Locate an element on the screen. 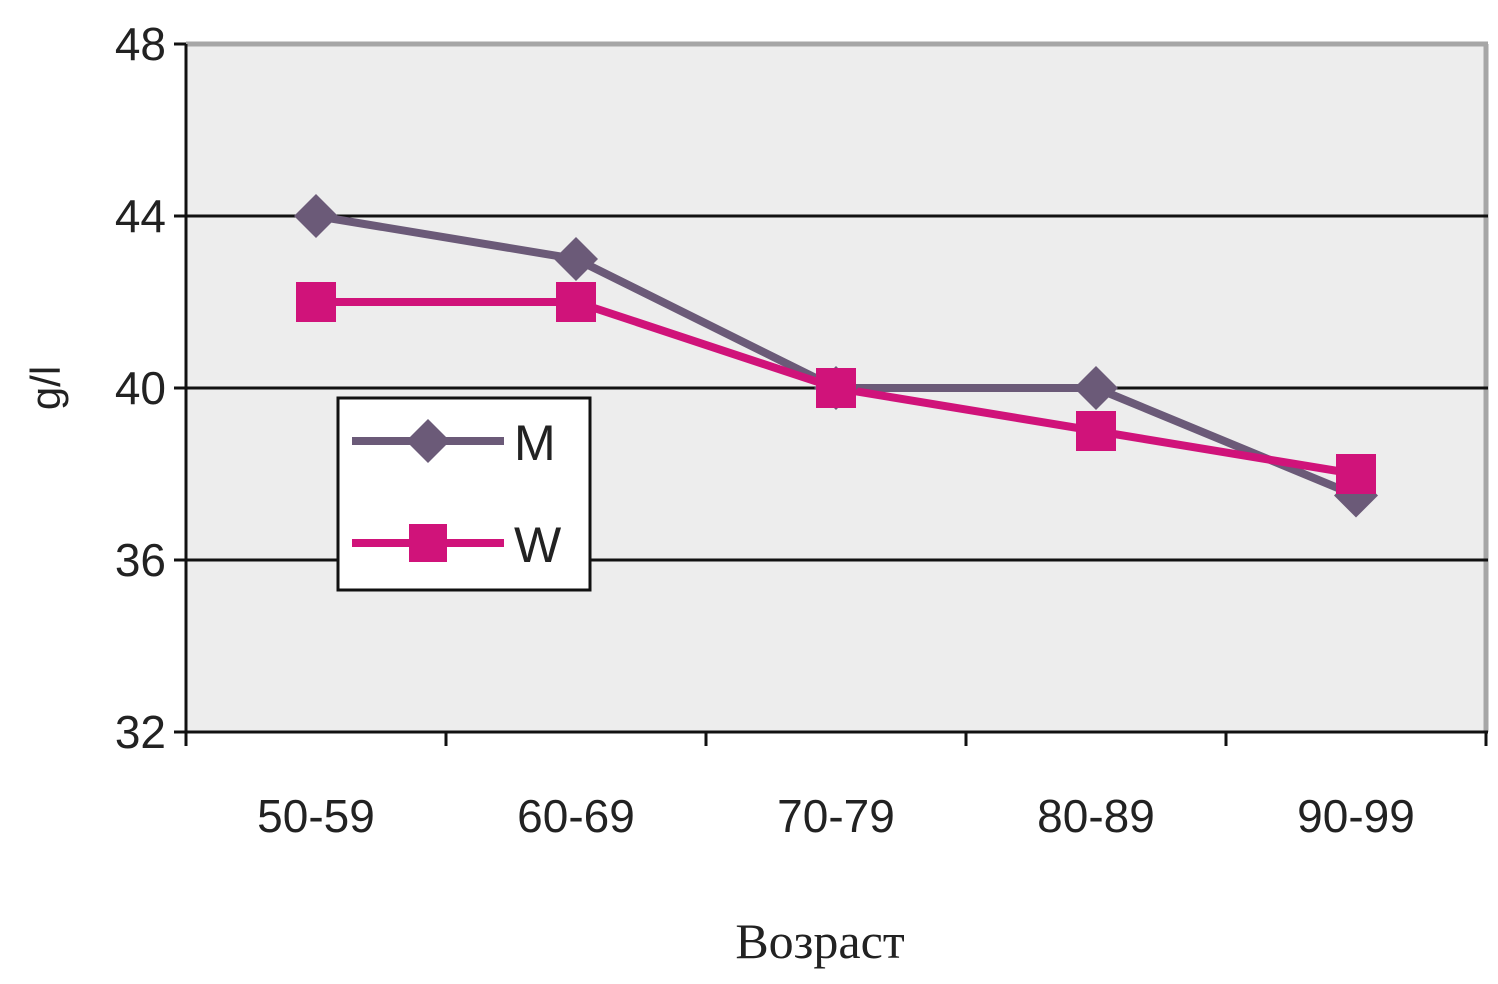 The image size is (1498, 984). y-tick-label: 36 is located at coordinates (140, 560).